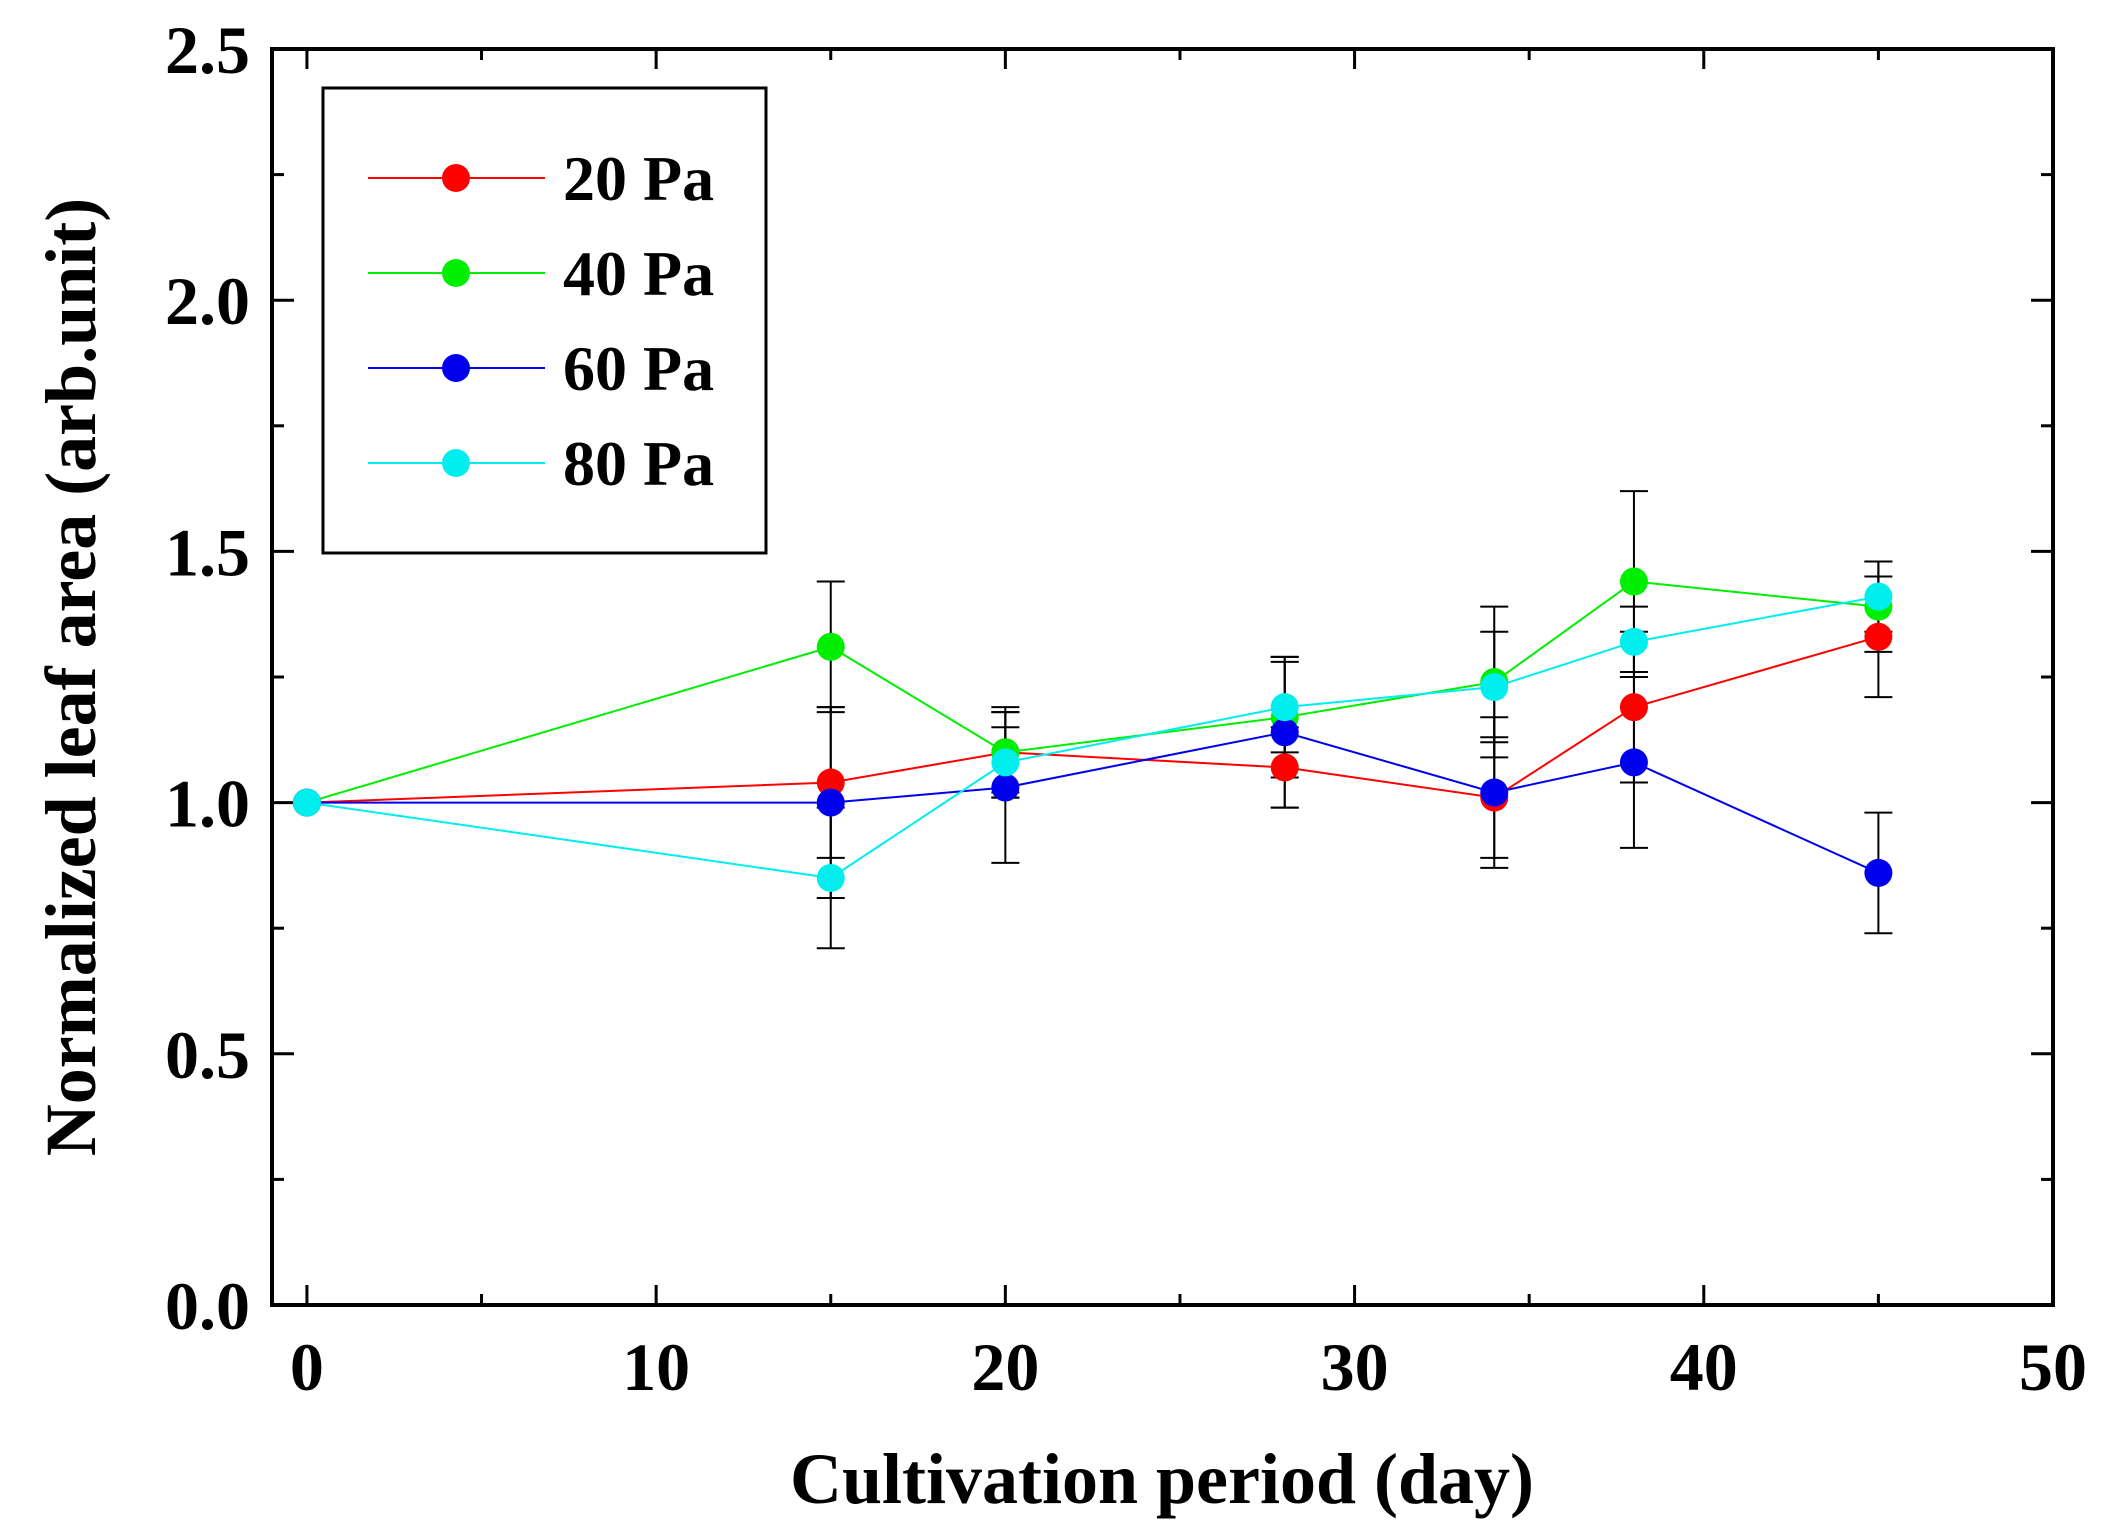 The image size is (2106, 1535). Describe the element at coordinates (207, 301) in the screenshot. I see `y-tick-label: 2.0` at that location.